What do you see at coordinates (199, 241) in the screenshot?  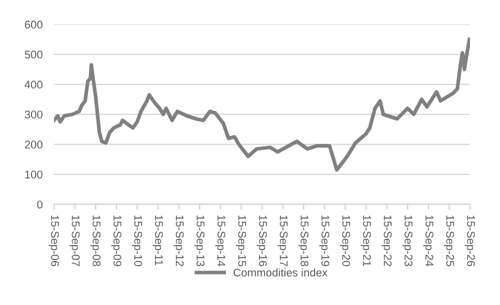 I see `x-tick-label: 15-Sep-13` at bounding box center [199, 241].